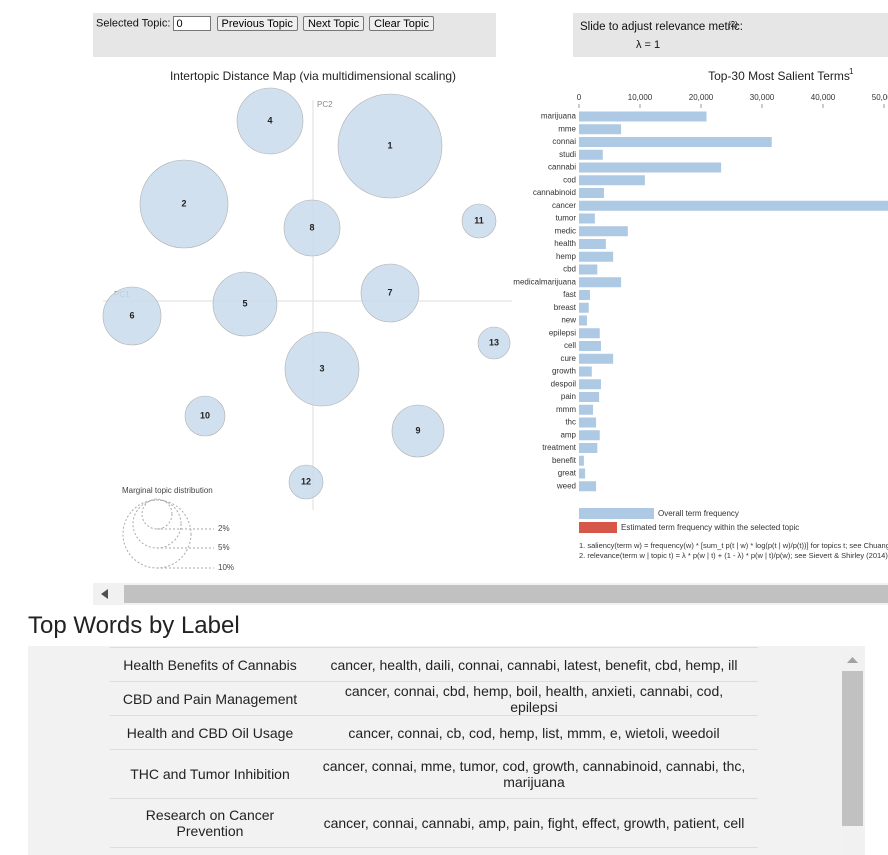 Image resolution: width=888 pixels, height=855 pixels. What do you see at coordinates (569, 179) in the screenshot?
I see `y-tick-label: cod` at bounding box center [569, 179].